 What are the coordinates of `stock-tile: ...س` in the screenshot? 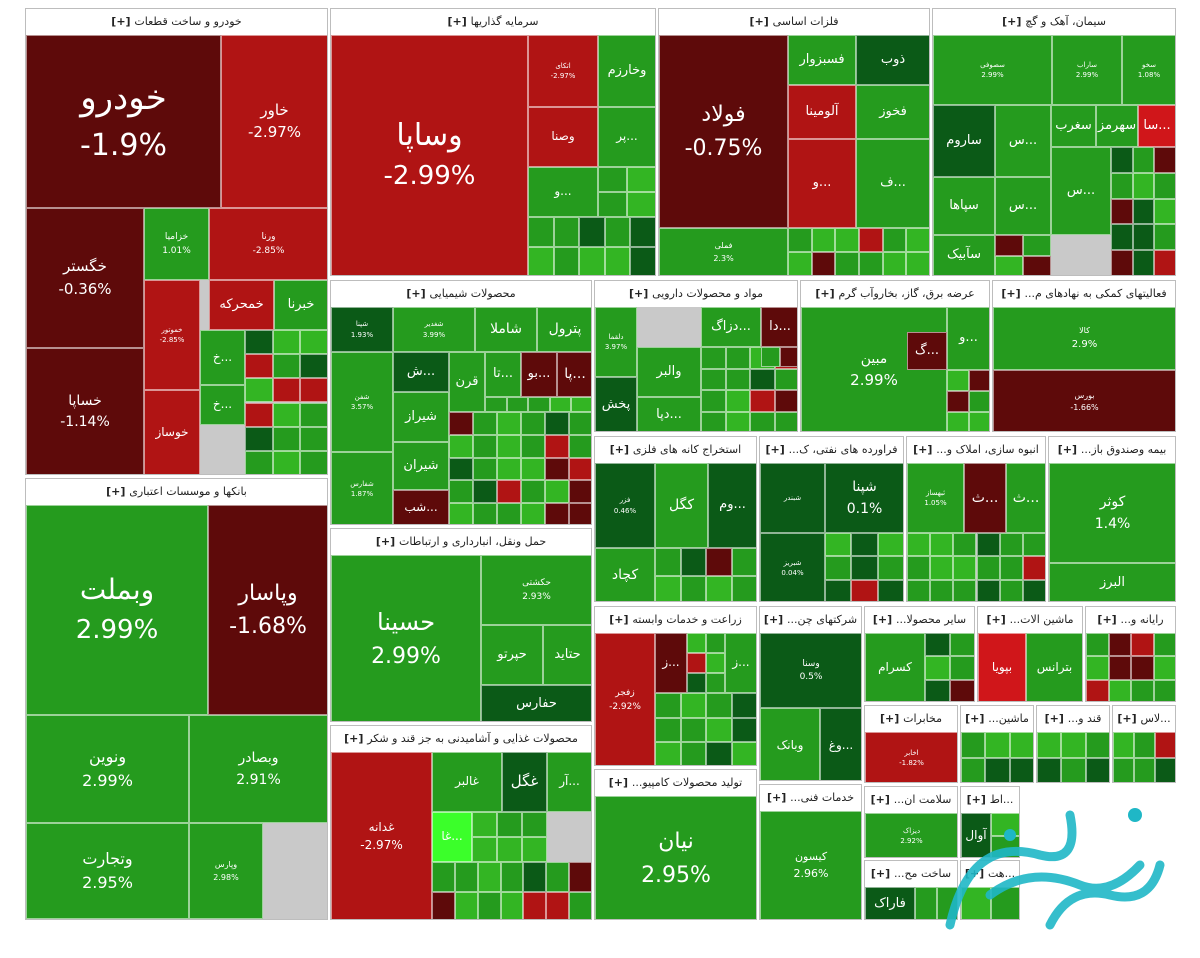 It's located at (1081, 191).